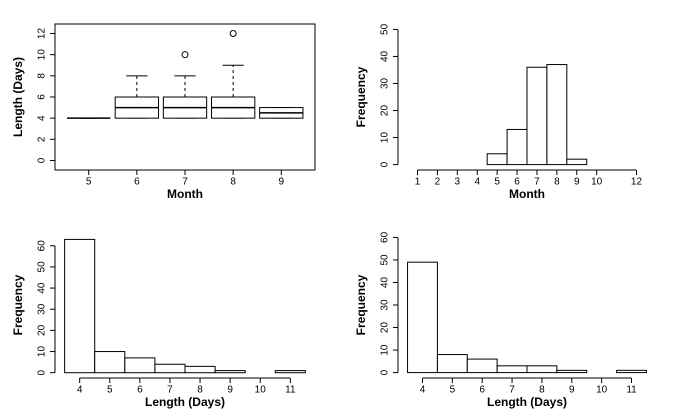 This screenshot has width=684, height=415. What do you see at coordinates (637, 182) in the screenshot?
I see `x-tick-label: 12` at bounding box center [637, 182].